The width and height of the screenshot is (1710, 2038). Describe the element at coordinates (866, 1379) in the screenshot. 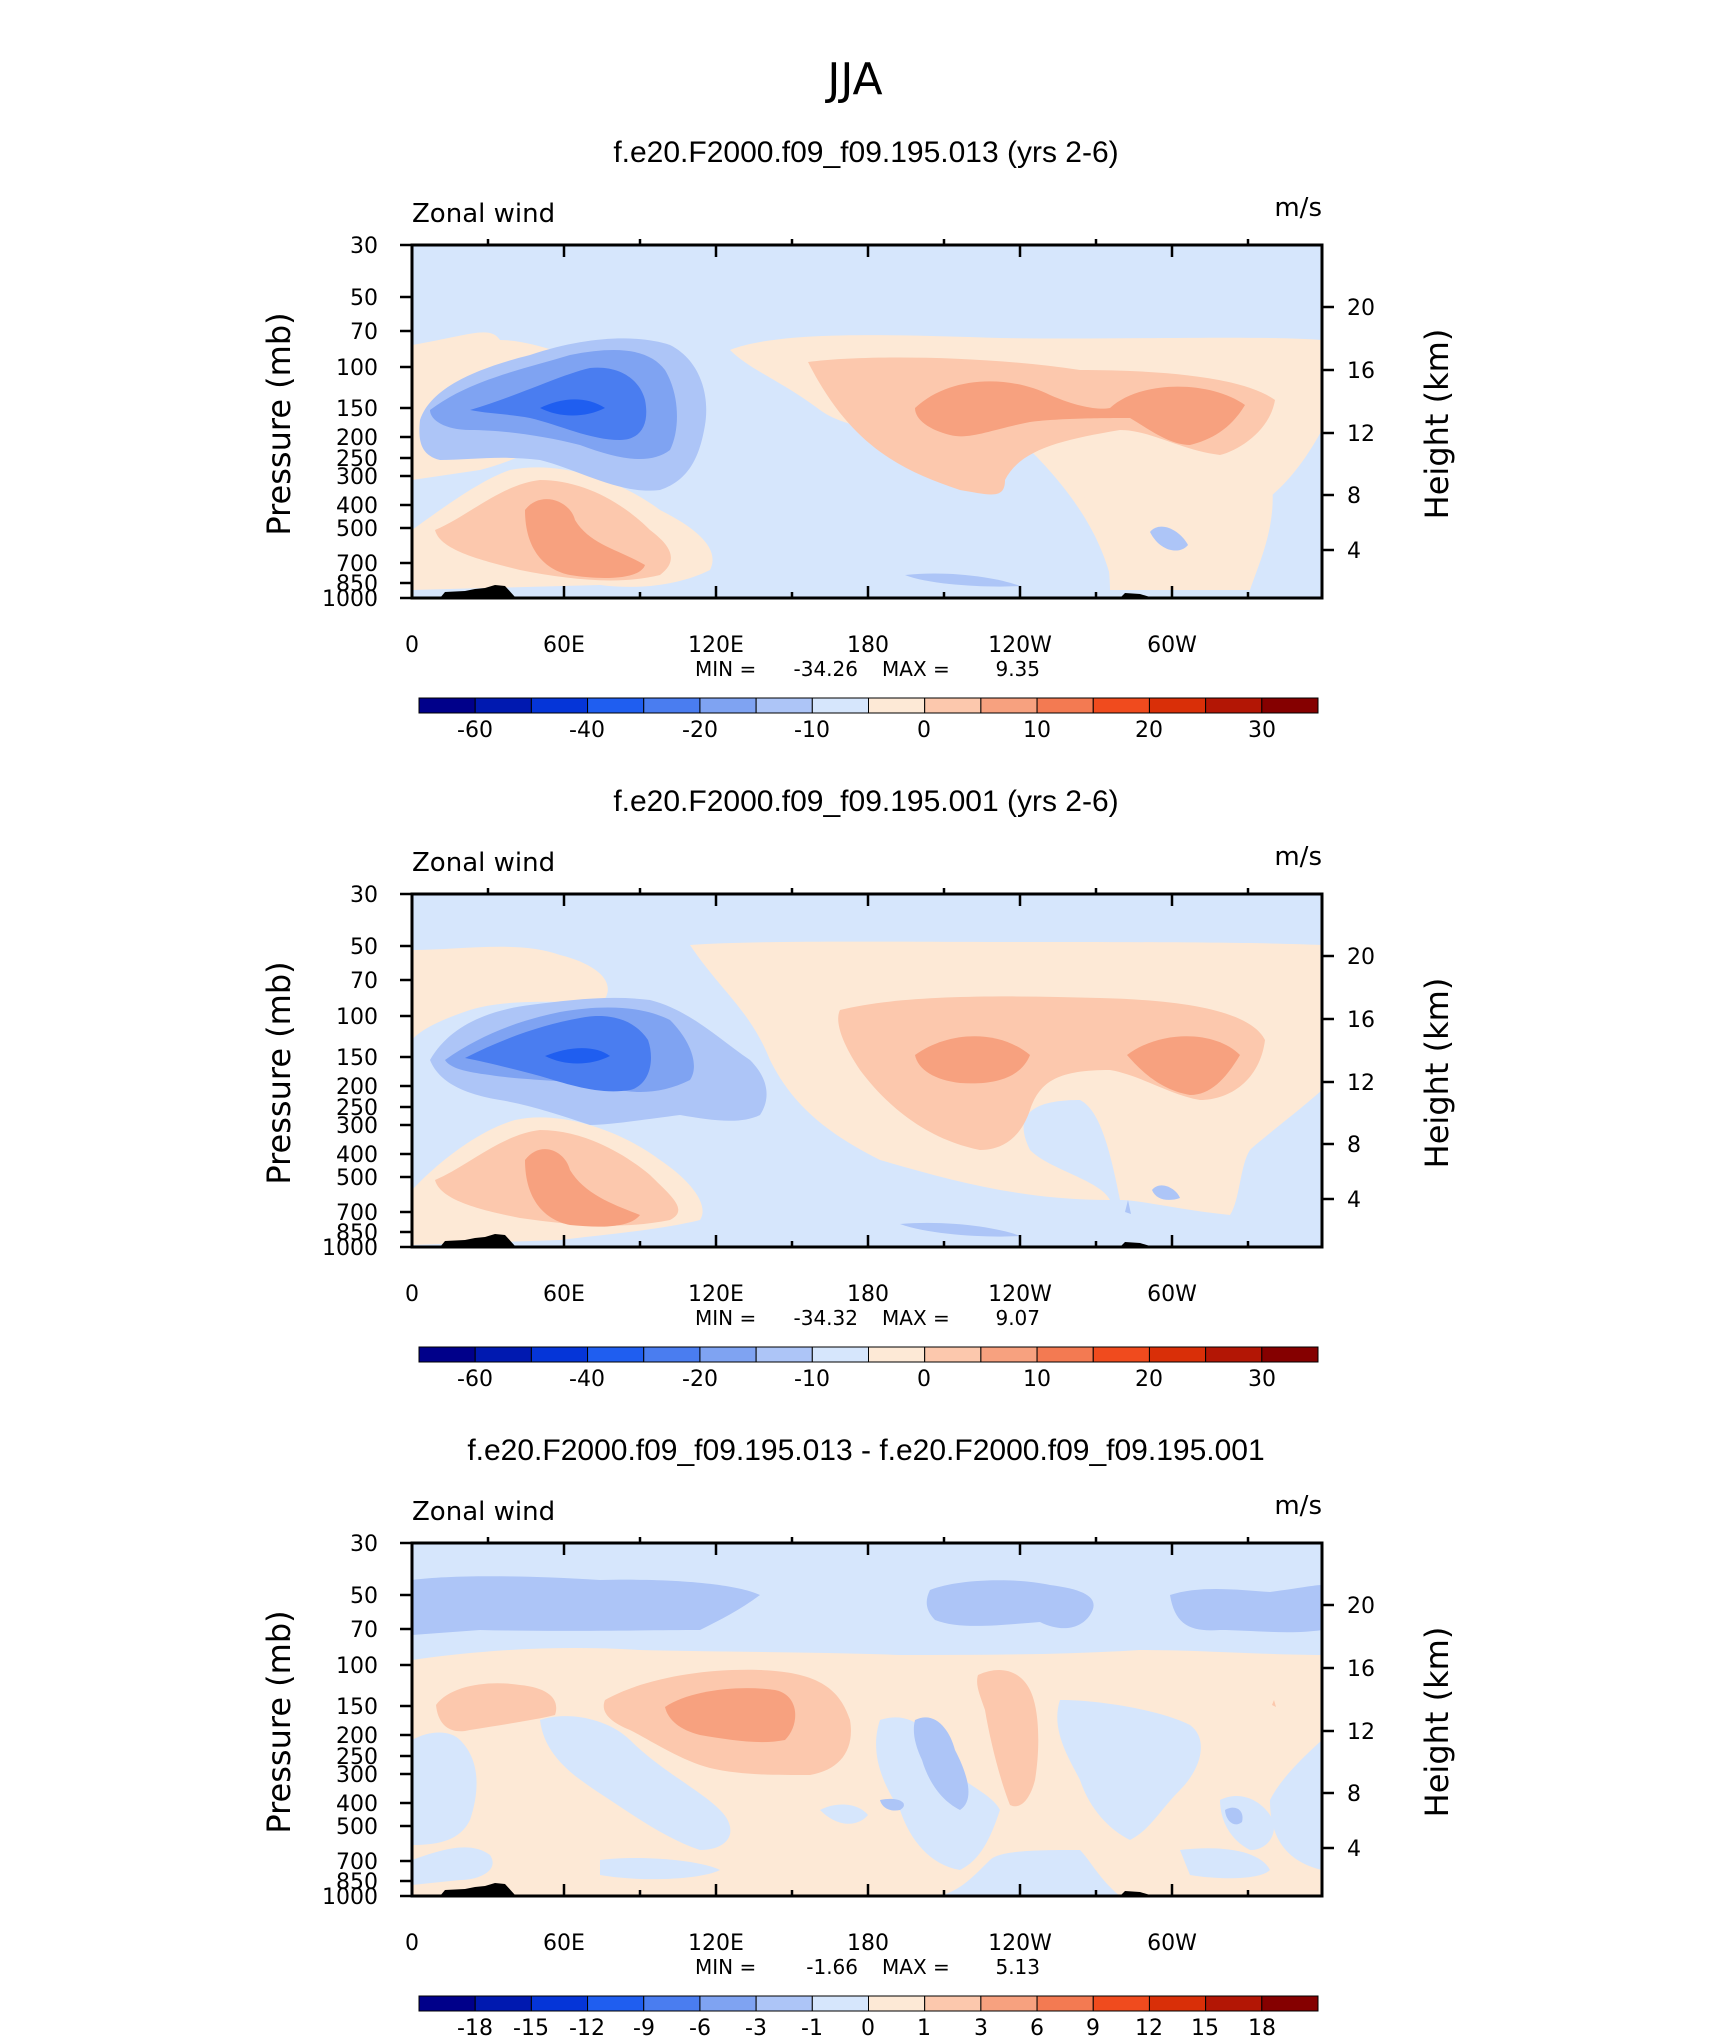

I see `panel-2-colorbar-labels: -60 -40 -20 -10 0 10 20 30` at that location.